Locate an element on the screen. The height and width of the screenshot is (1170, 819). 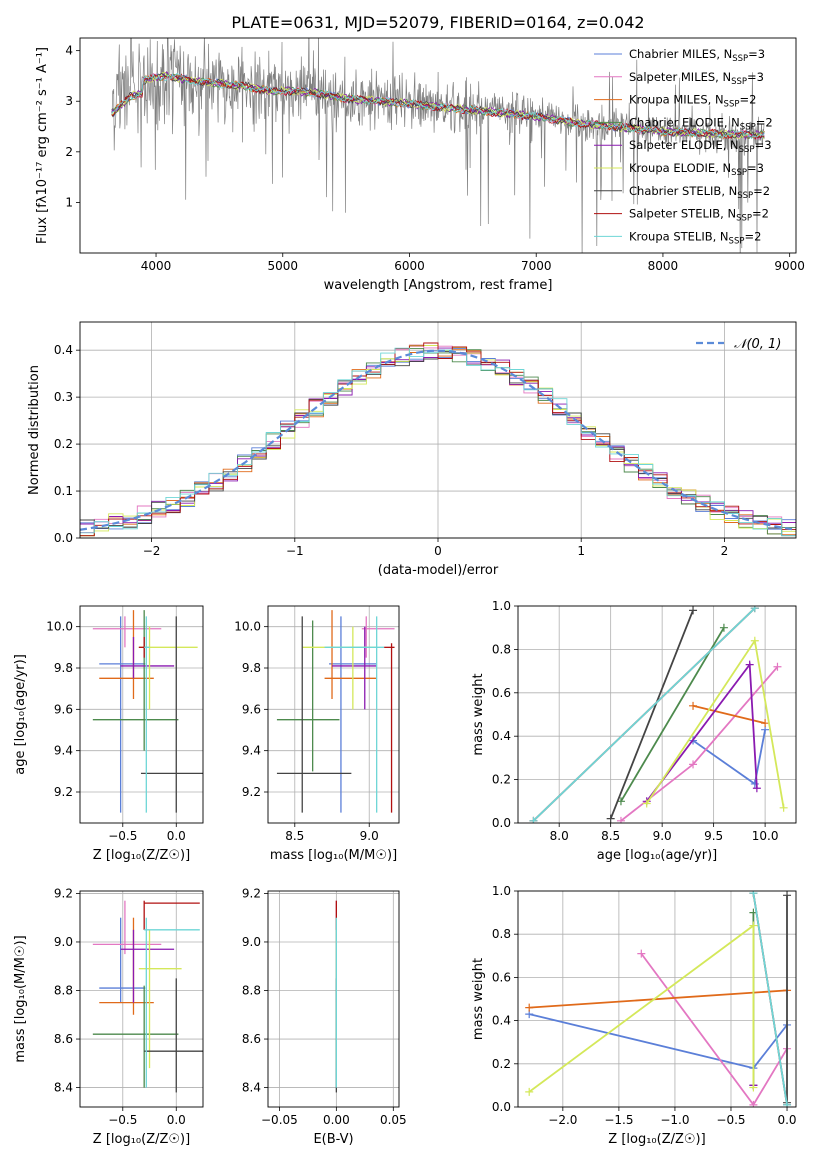
weight-line-chabrier-elodie is located at coordinates (672, 714).